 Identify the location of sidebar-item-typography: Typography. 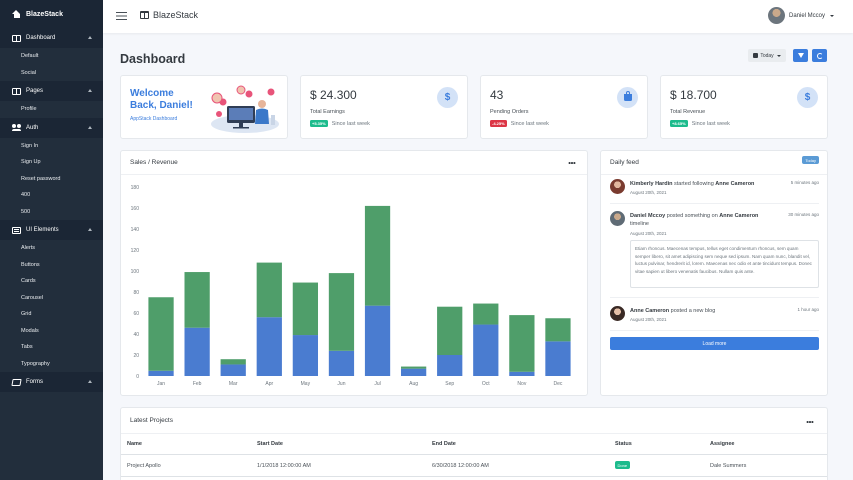
(35, 363).